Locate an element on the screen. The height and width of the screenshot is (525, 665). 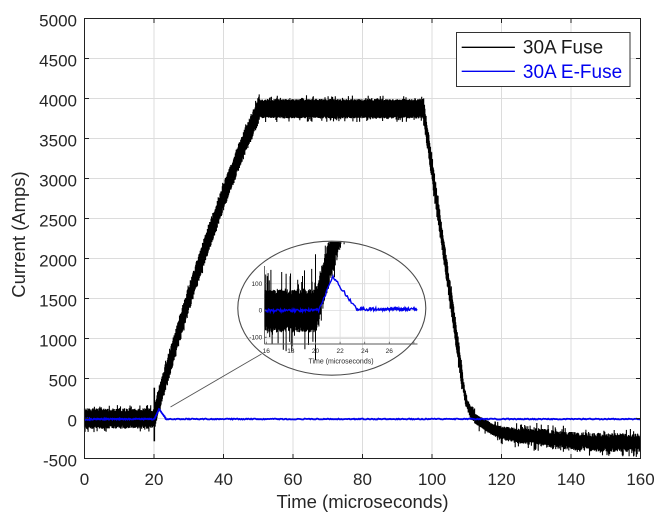
svg-text: 3500 is located at coordinates (58, 141).